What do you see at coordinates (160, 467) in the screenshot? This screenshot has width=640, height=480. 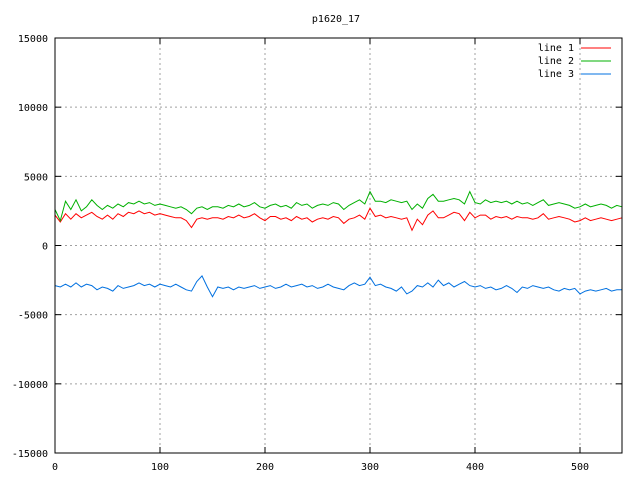 I see `x-tick-label: 100` at bounding box center [160, 467].